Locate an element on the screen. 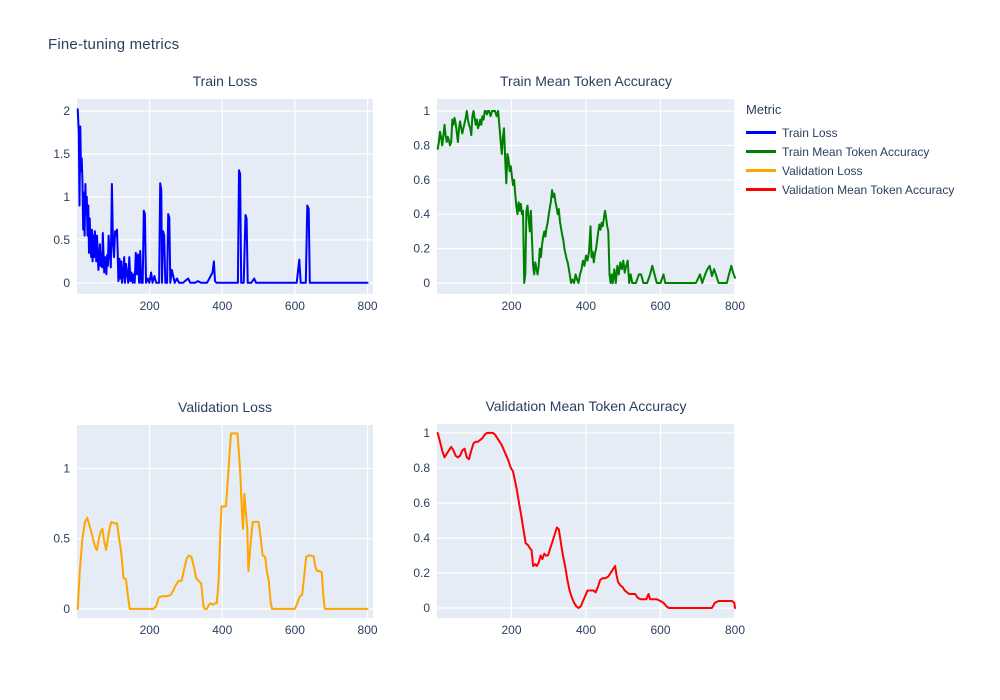 This screenshot has width=1000, height=700. validation-loss-subplot: Validation Loss 200 400 600 800 0 0.5 1 is located at coordinates (215, 518).